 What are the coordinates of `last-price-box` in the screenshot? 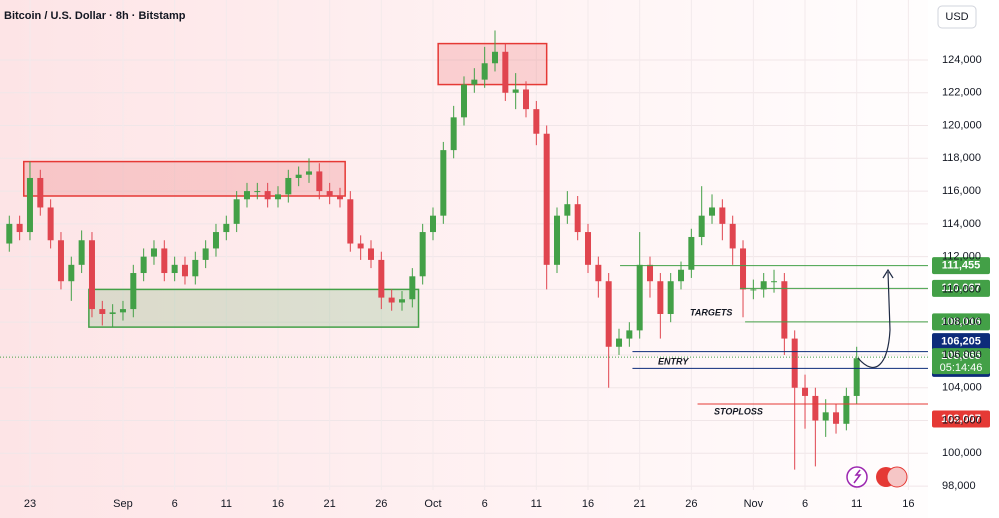 It's located at (961, 361).